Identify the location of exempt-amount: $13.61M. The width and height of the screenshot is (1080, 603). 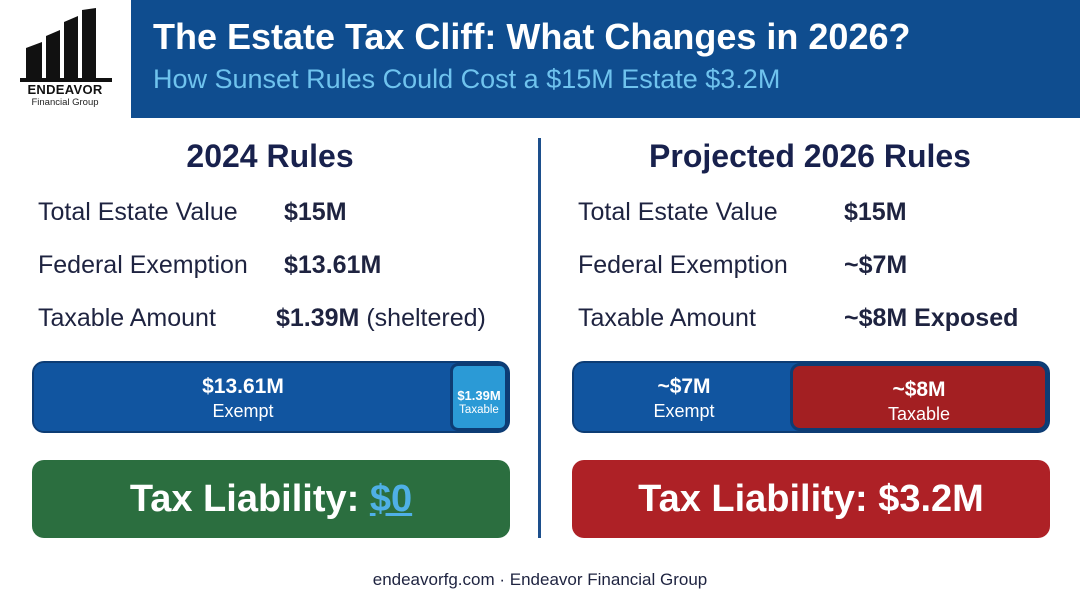
(243, 386).